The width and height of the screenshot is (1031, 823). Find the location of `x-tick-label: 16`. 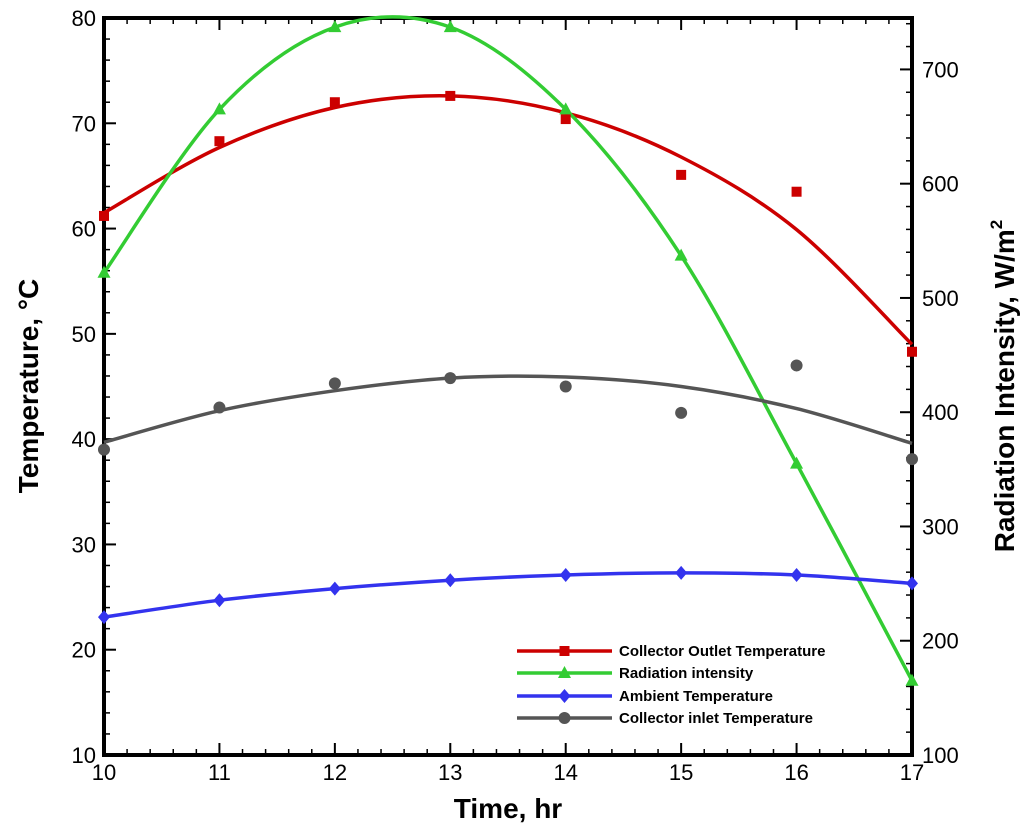

x-tick-label: 16 is located at coordinates (796, 772).